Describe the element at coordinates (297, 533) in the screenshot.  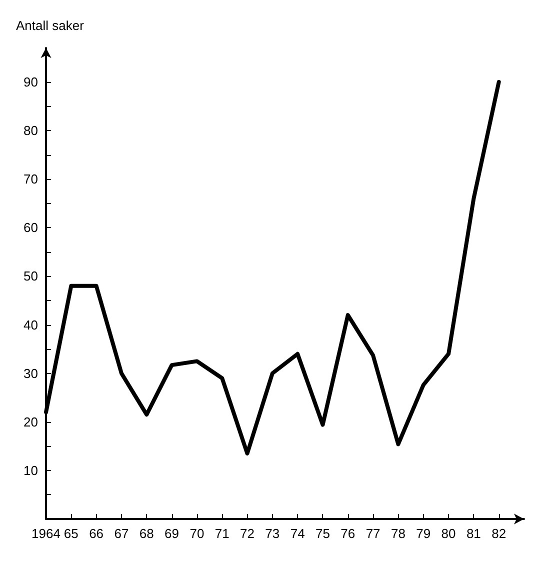
I see `x-tick-label: 74` at that location.